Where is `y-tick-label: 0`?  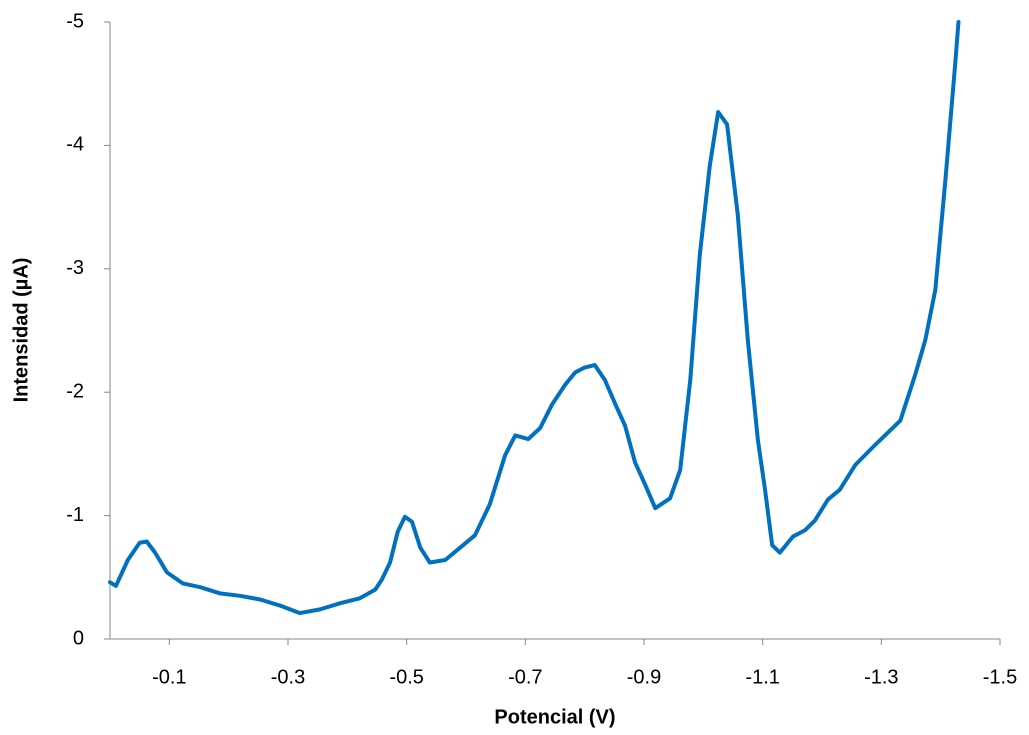
y-tick-label: 0 is located at coordinates (78, 638).